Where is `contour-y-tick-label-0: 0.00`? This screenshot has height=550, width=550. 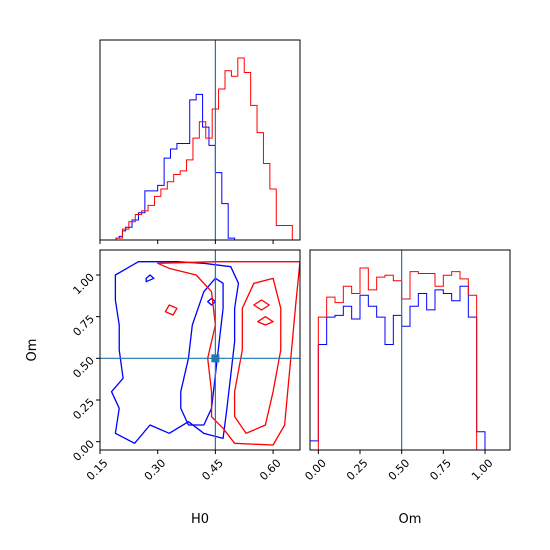
contour-y-tick-label-0: 0.00 is located at coordinates (83, 450).